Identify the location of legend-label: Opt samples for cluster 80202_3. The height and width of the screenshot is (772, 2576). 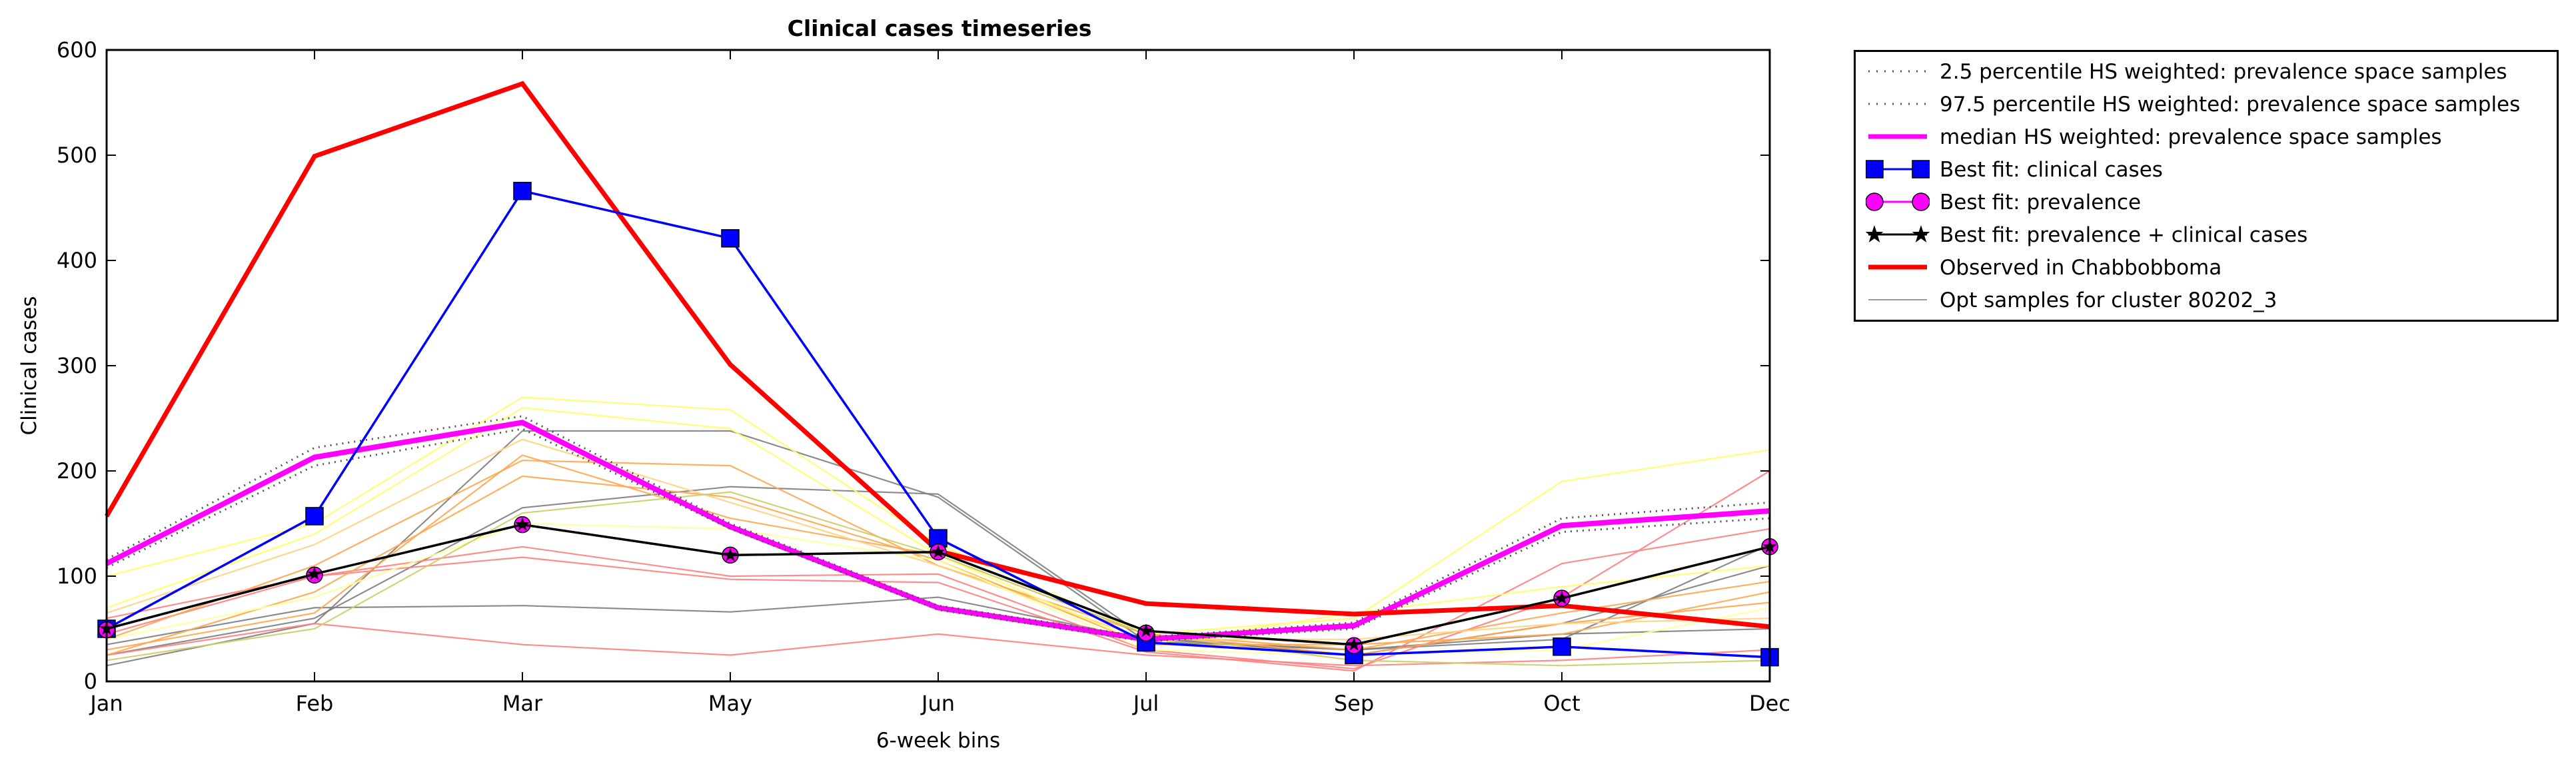
(2108, 300).